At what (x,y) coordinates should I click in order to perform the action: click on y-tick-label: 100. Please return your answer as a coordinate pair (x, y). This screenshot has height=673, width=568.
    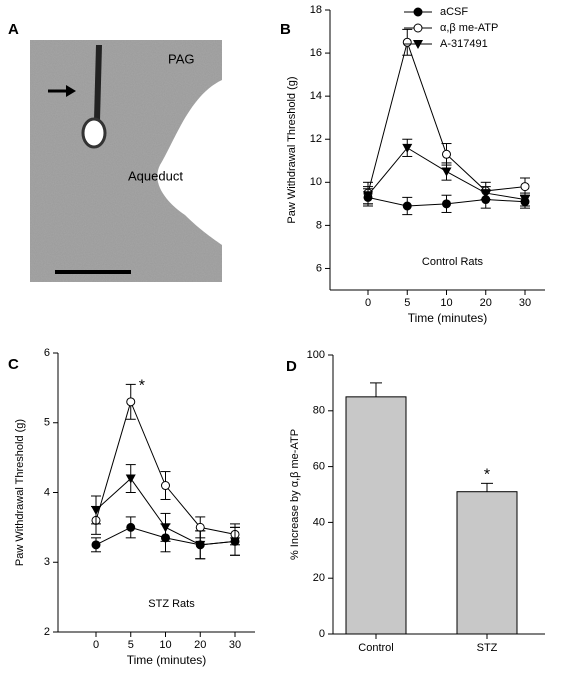
    Looking at the image, I should click on (316, 355).